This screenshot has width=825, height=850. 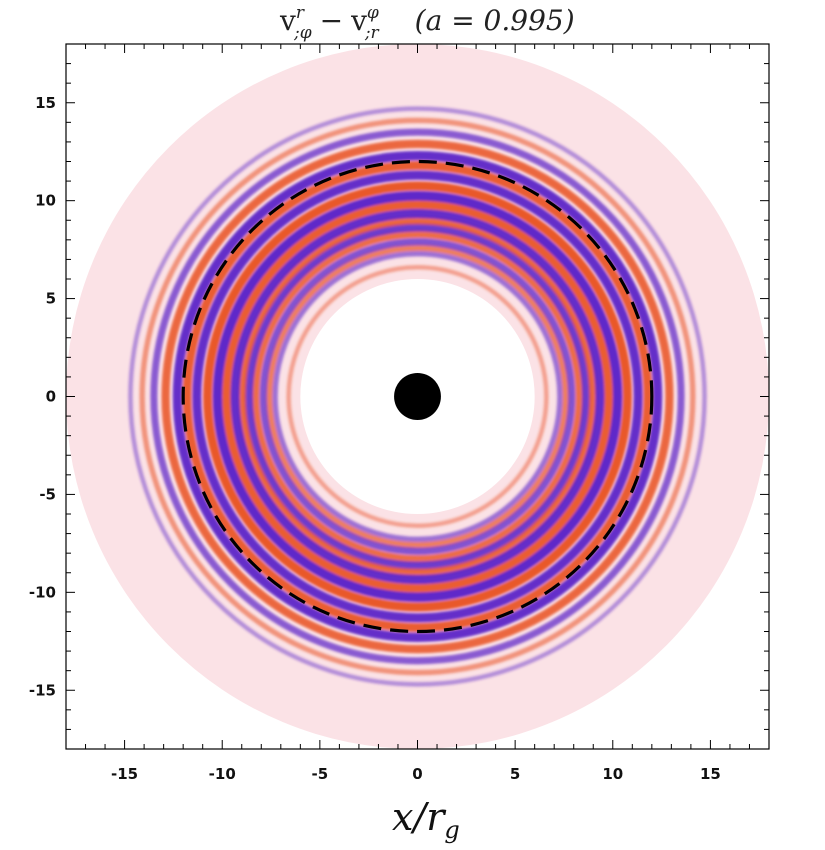 What do you see at coordinates (331, 20) in the screenshot?
I see `title-minus: −` at bounding box center [331, 20].